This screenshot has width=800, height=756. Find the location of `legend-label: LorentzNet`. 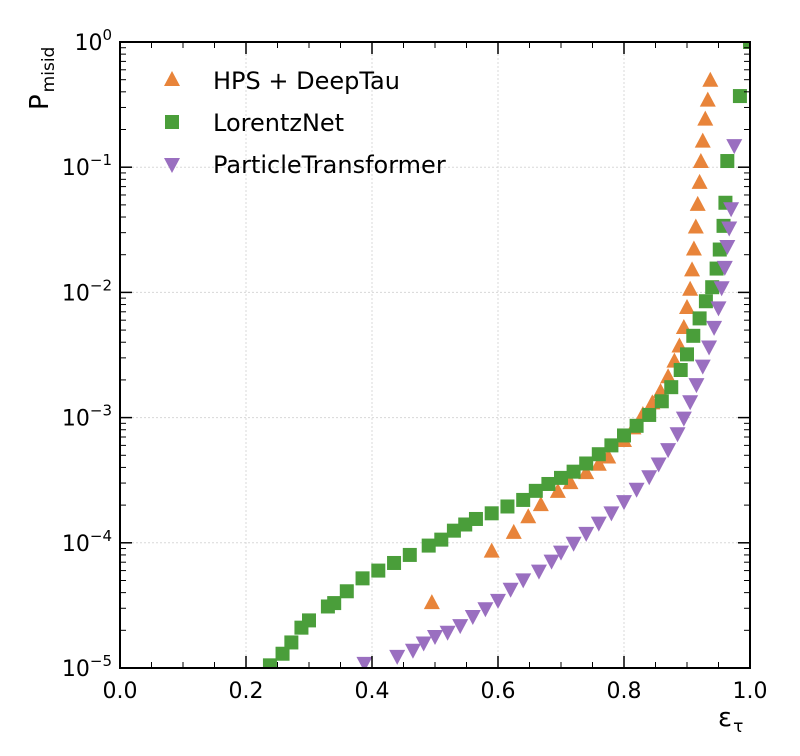

legend-label: LorentzNet is located at coordinates (278, 123).